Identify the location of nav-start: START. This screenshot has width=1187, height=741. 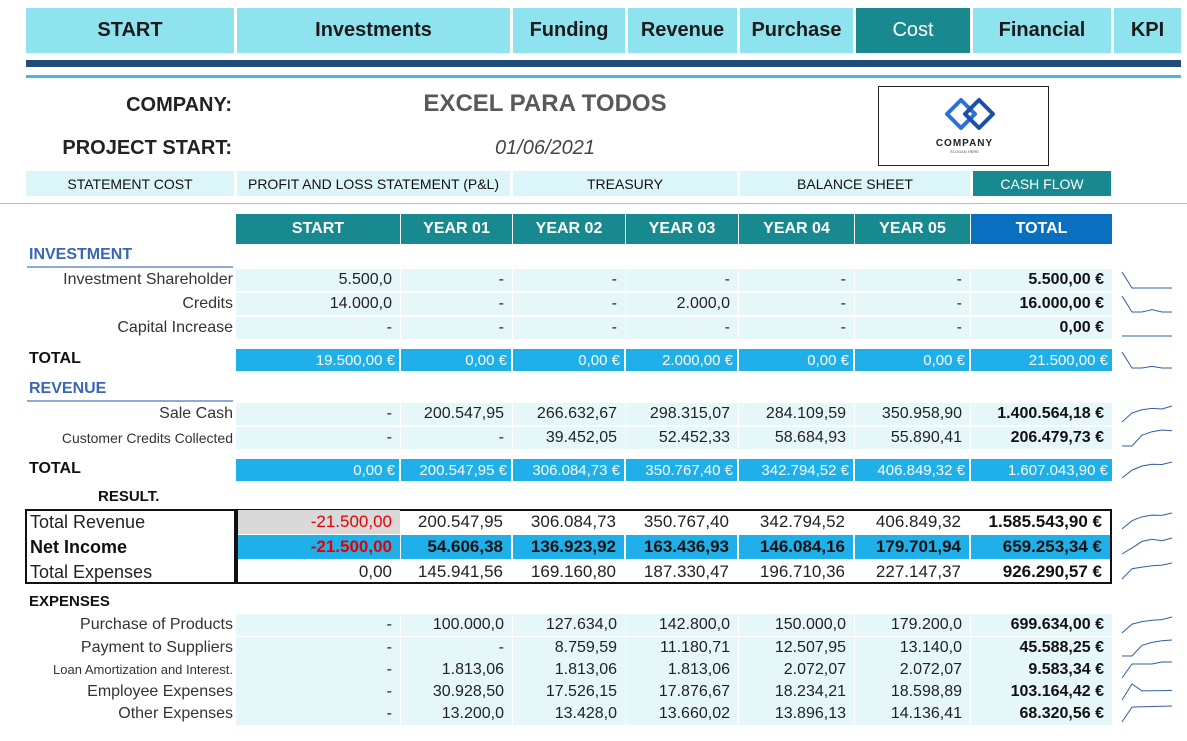
(130, 30).